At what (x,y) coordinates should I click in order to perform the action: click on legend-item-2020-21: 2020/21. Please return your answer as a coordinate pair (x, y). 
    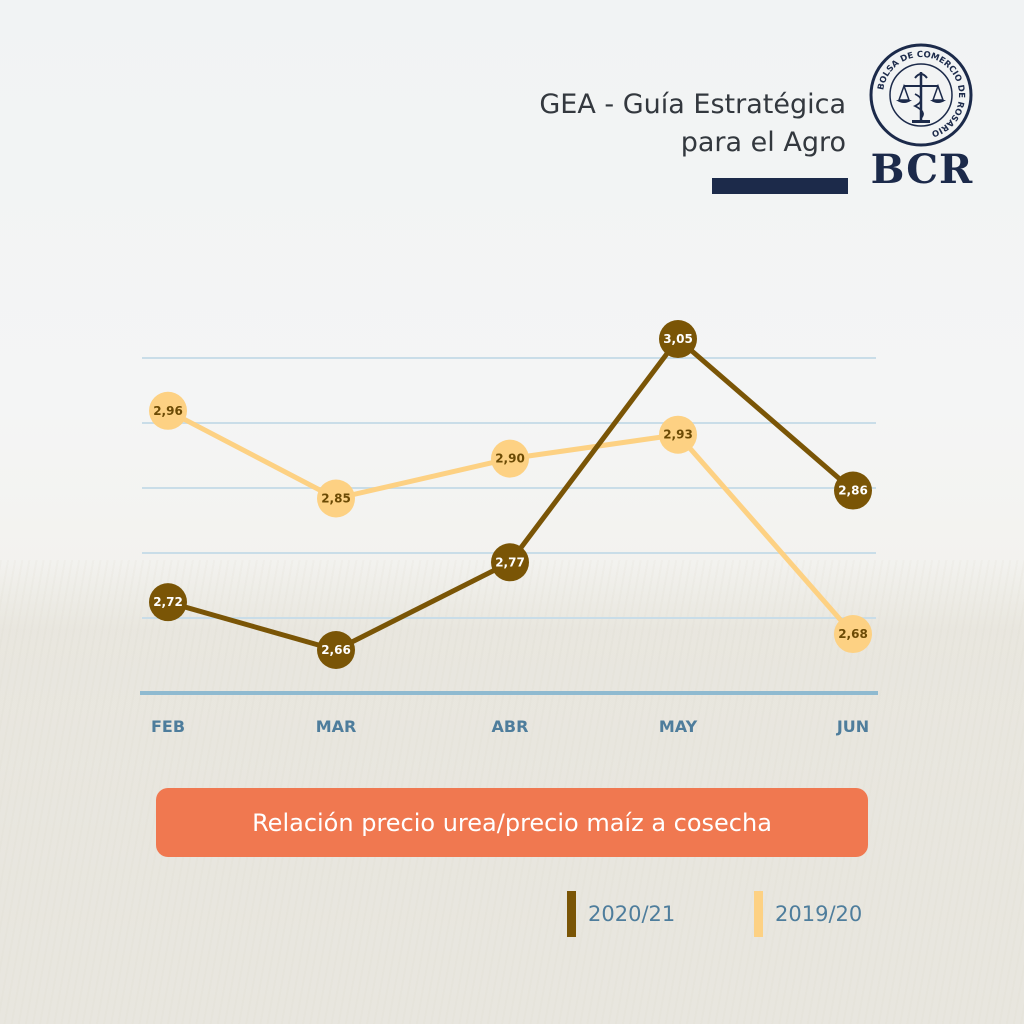
    Looking at the image, I should click on (621, 914).